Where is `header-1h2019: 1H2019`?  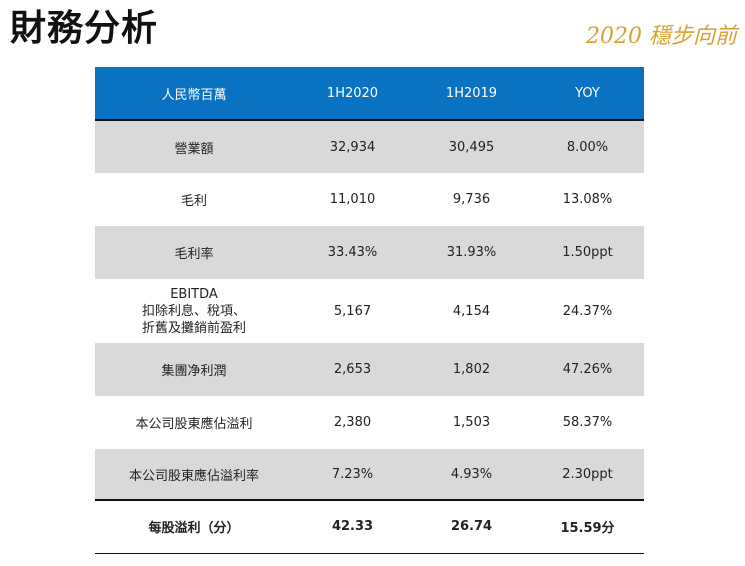
header-1h2019: 1H2019 is located at coordinates (471, 94).